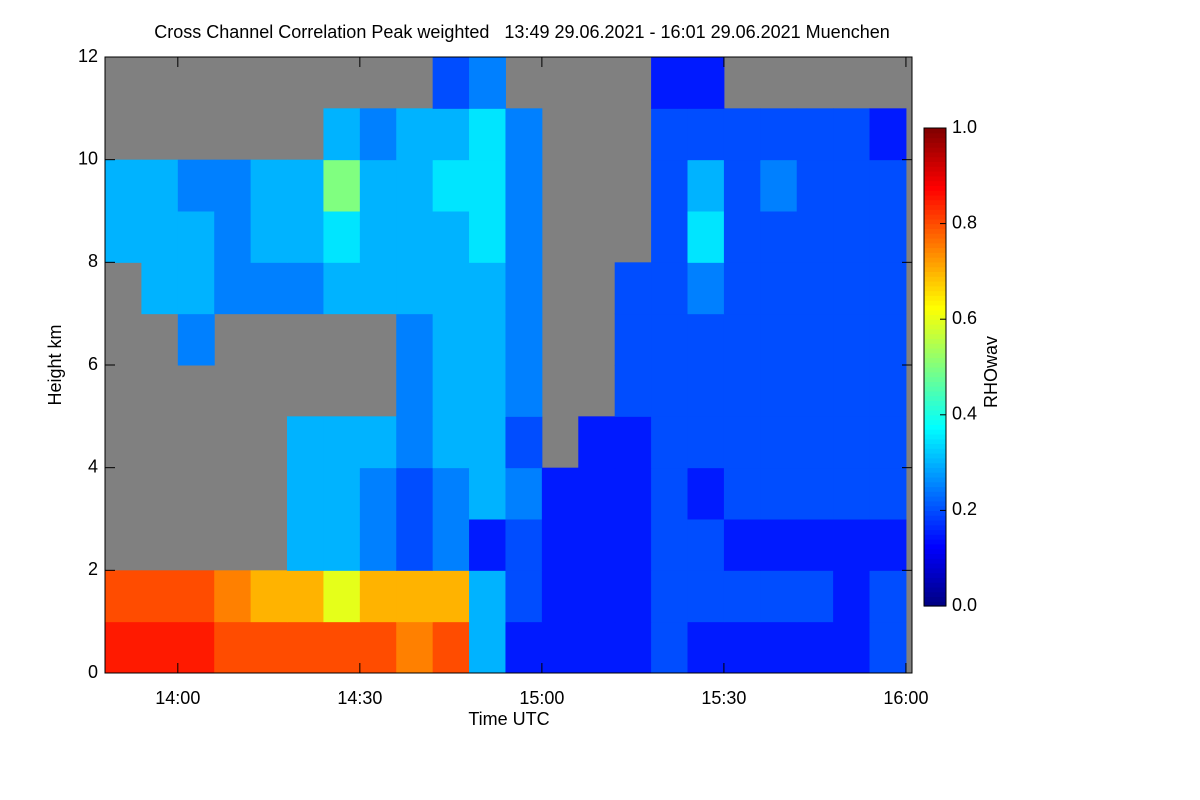 This screenshot has height=800, width=1200. I want to click on y-tick-label: 8, so click(93, 261).